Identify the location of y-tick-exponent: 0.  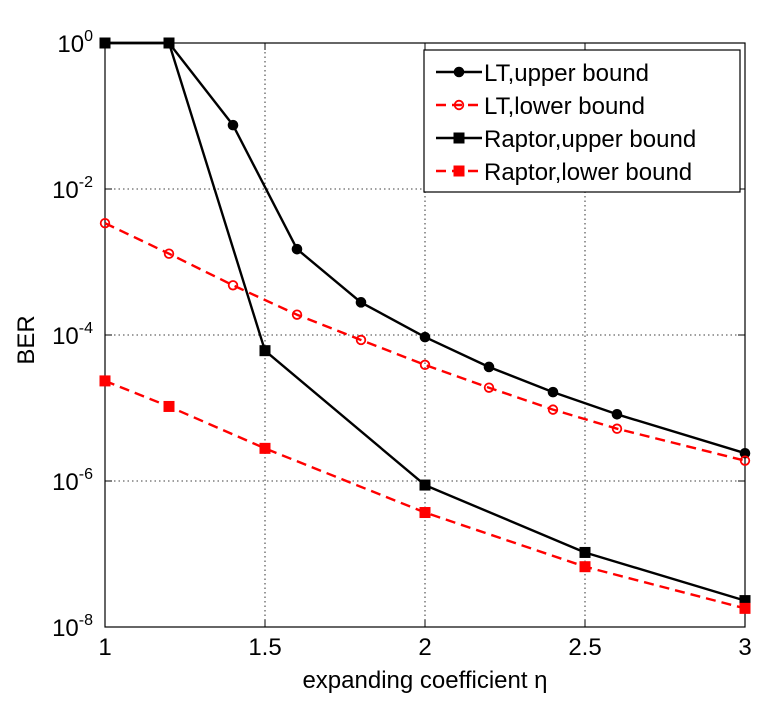
(88, 36).